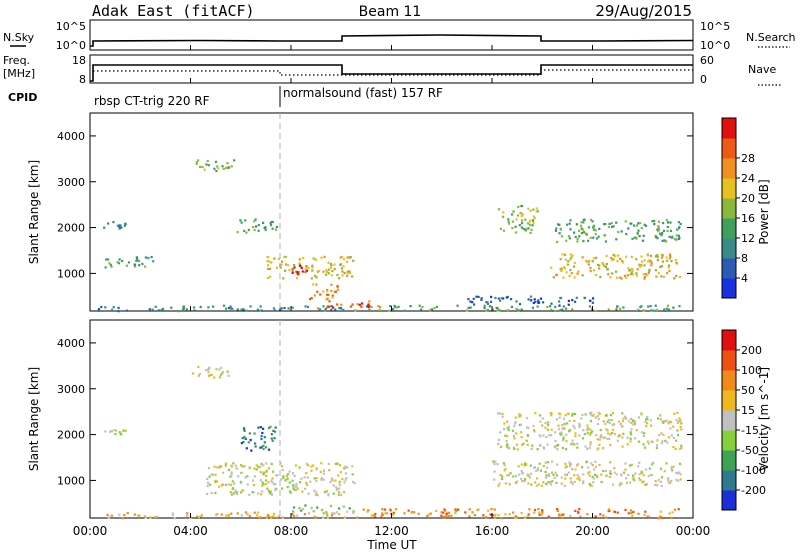 This screenshot has width=800, height=554. What do you see at coordinates (764, 419) in the screenshot?
I see `velocity-colorbar-label: Velocity [m s^-1]` at bounding box center [764, 419].